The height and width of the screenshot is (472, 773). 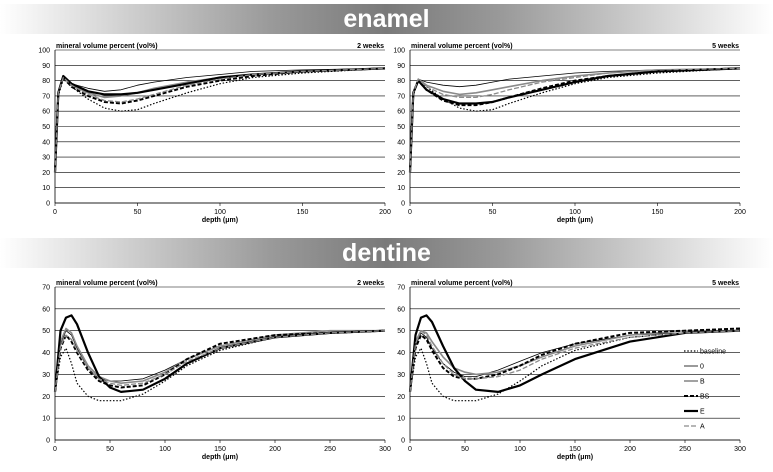 What do you see at coordinates (702, 412) in the screenshot?
I see `legend-label-e: E` at bounding box center [702, 412].